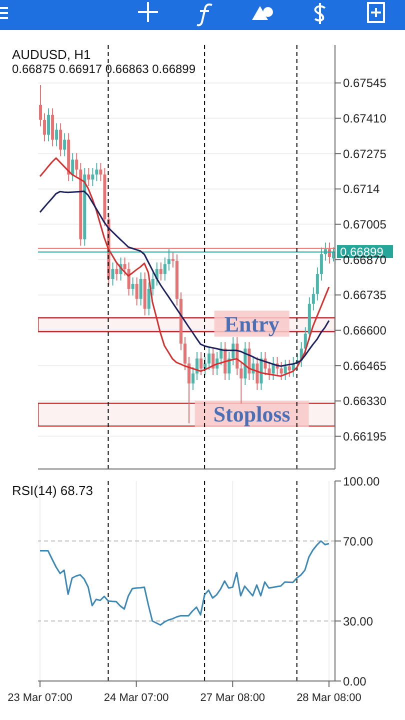 The height and width of the screenshot is (720, 405). What do you see at coordinates (329, 698) in the screenshot?
I see `x-tick-label: 28 Mar 08:00` at bounding box center [329, 698].